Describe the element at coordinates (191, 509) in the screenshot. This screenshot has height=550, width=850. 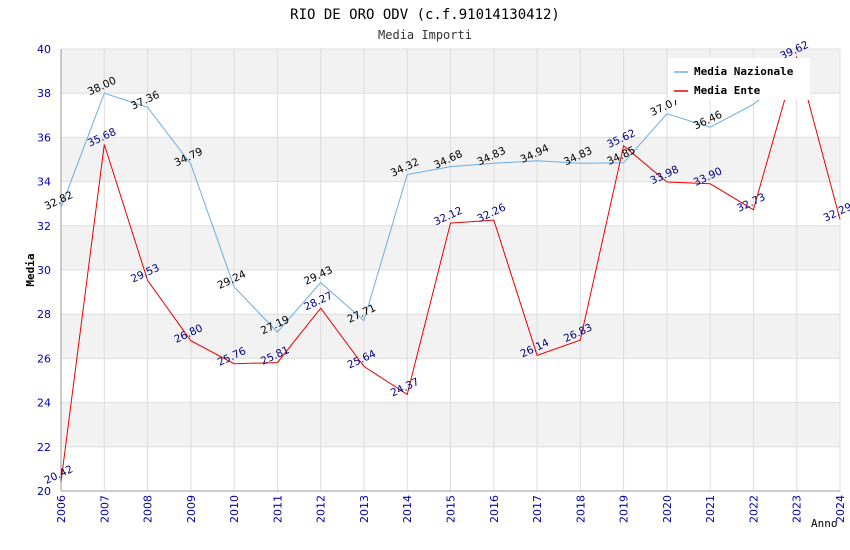
I see `x-tick-label: 2009` at that location.